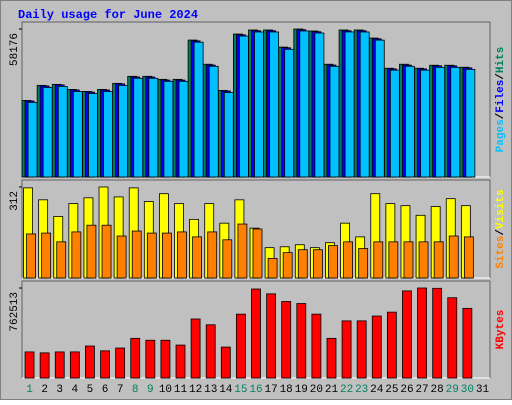 The width and height of the screenshot is (512, 405). What do you see at coordinates (59, 390) in the screenshot?
I see `x-tick-label: 3` at bounding box center [59, 390].